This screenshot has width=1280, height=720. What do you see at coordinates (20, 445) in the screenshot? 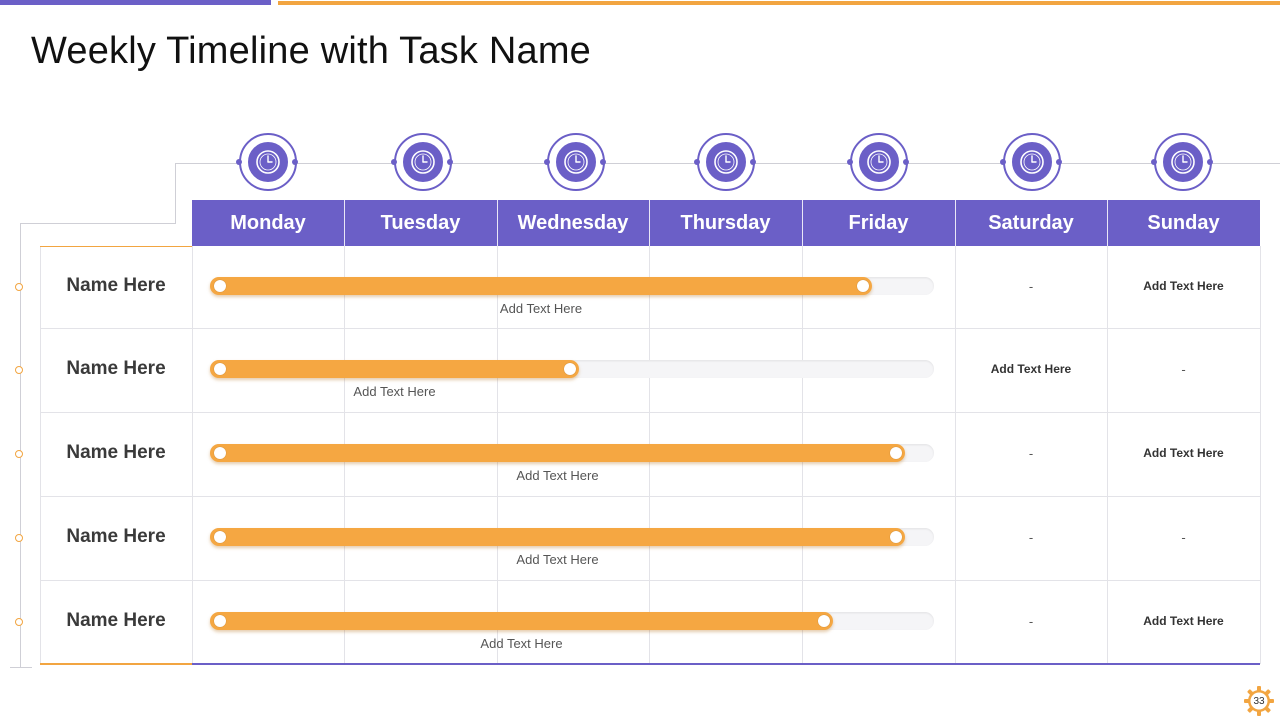
I see `timeline-connector-side` at bounding box center [20, 445].